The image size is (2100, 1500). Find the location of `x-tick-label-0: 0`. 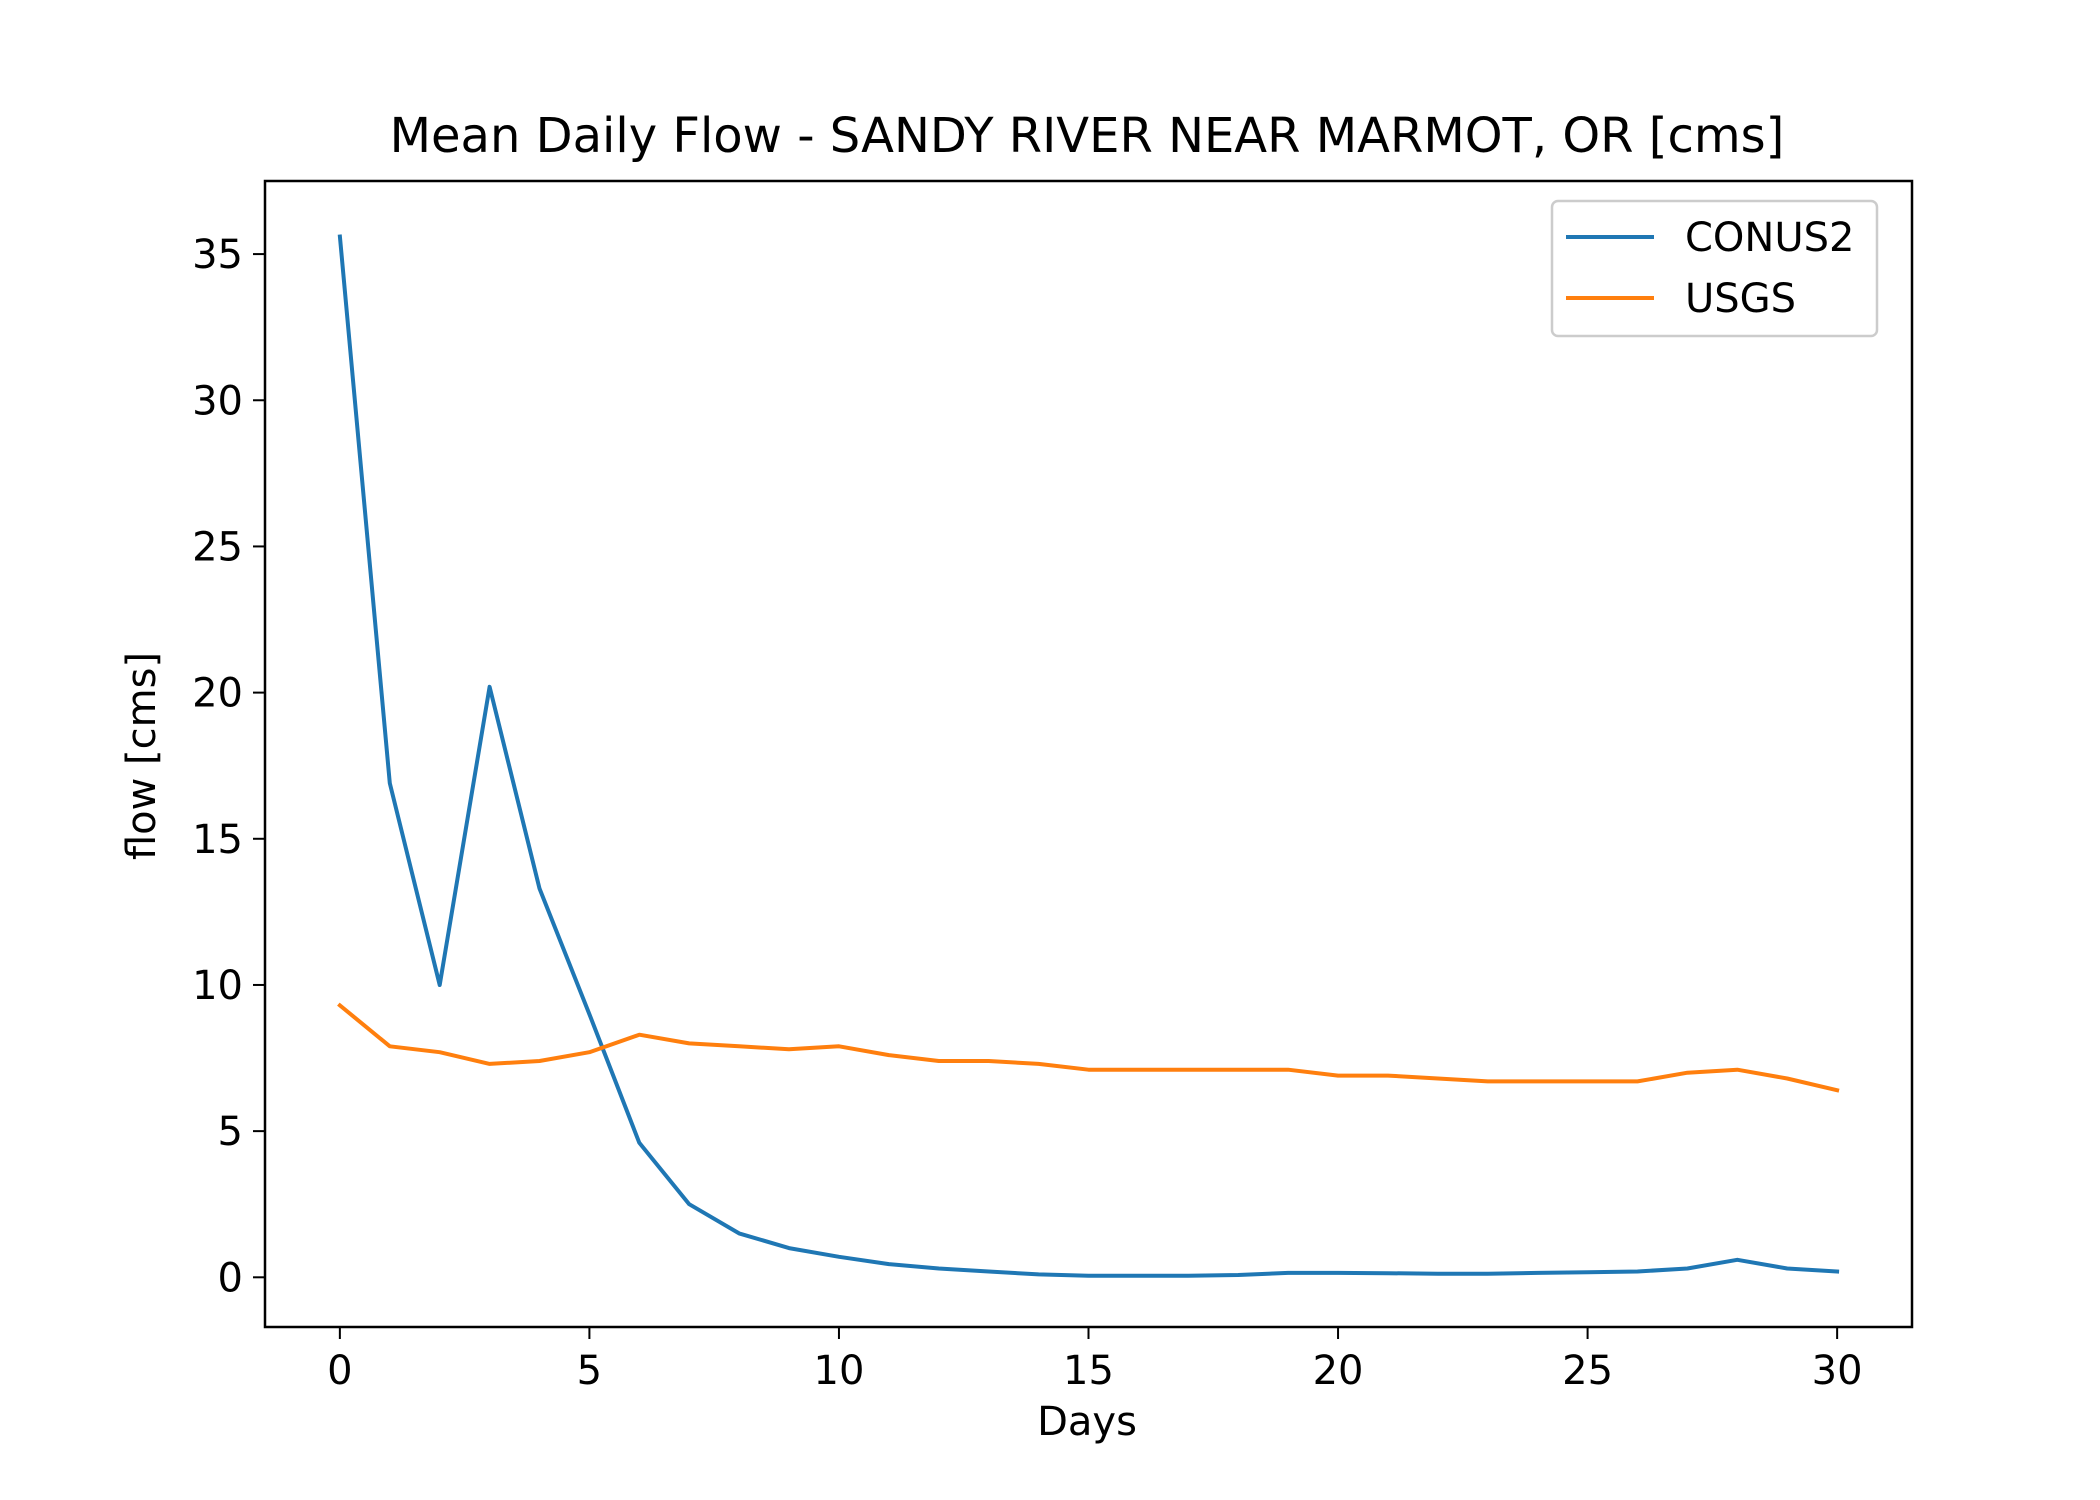

x-tick-label-0: 0 is located at coordinates (339, 1371).